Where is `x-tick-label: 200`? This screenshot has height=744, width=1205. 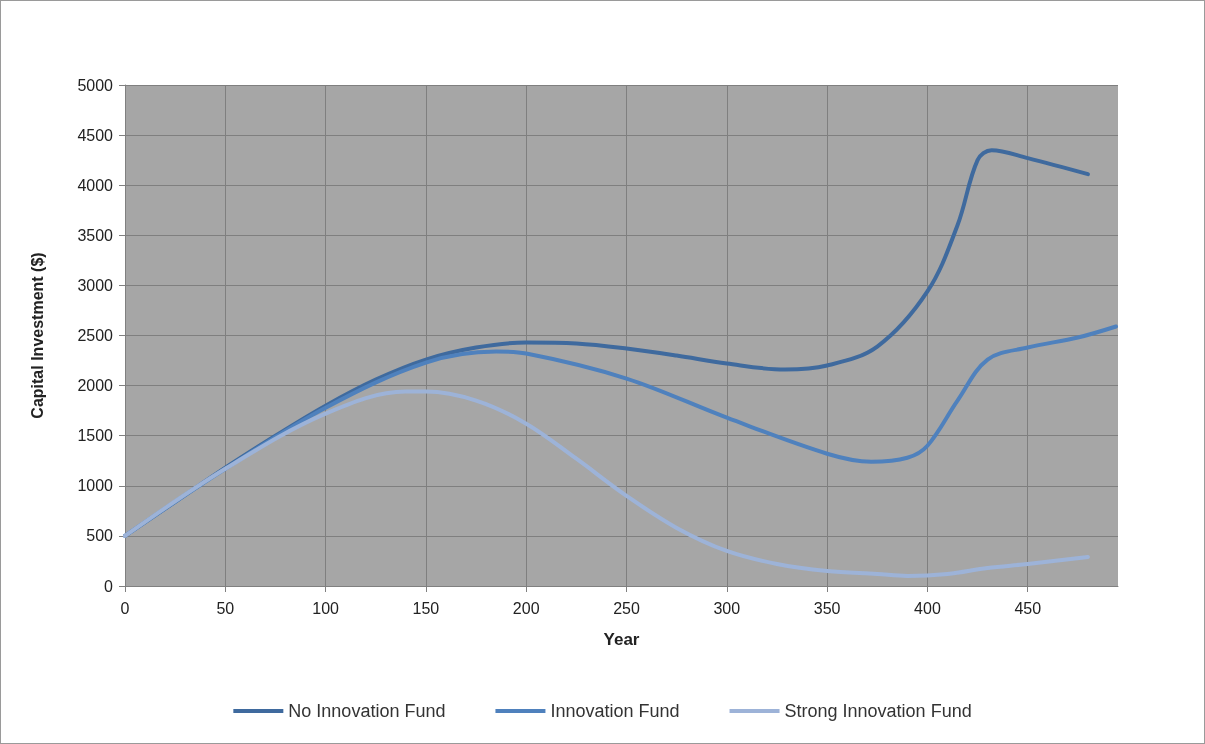
x-tick-label: 200 is located at coordinates (526, 608).